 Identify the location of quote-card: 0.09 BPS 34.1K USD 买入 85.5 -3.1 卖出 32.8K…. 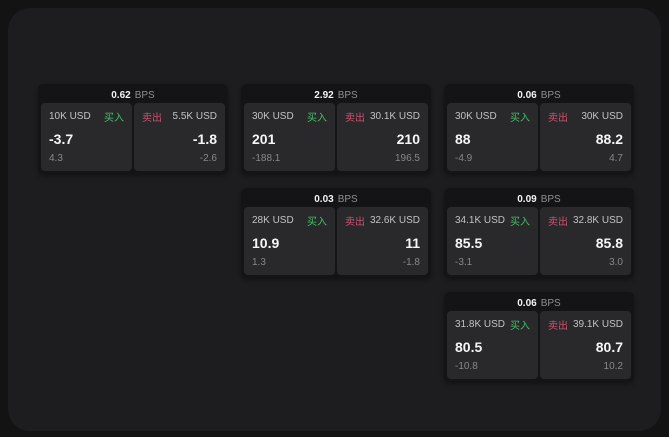
(539, 233).